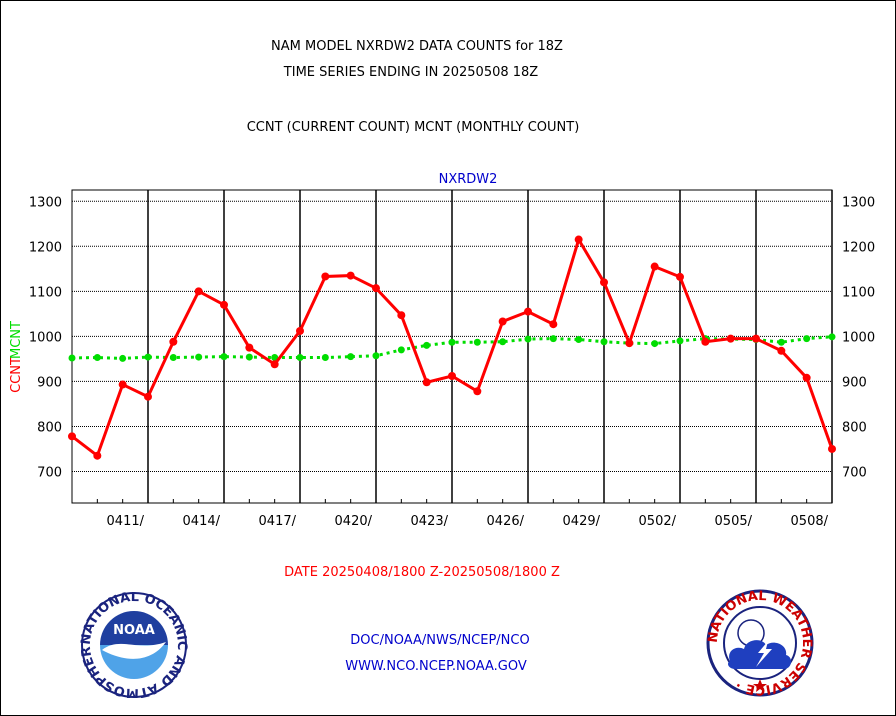 The image size is (896, 716). Describe the element at coordinates (45, 247) in the screenshot. I see `y-tick-label-left: 1200` at that location.